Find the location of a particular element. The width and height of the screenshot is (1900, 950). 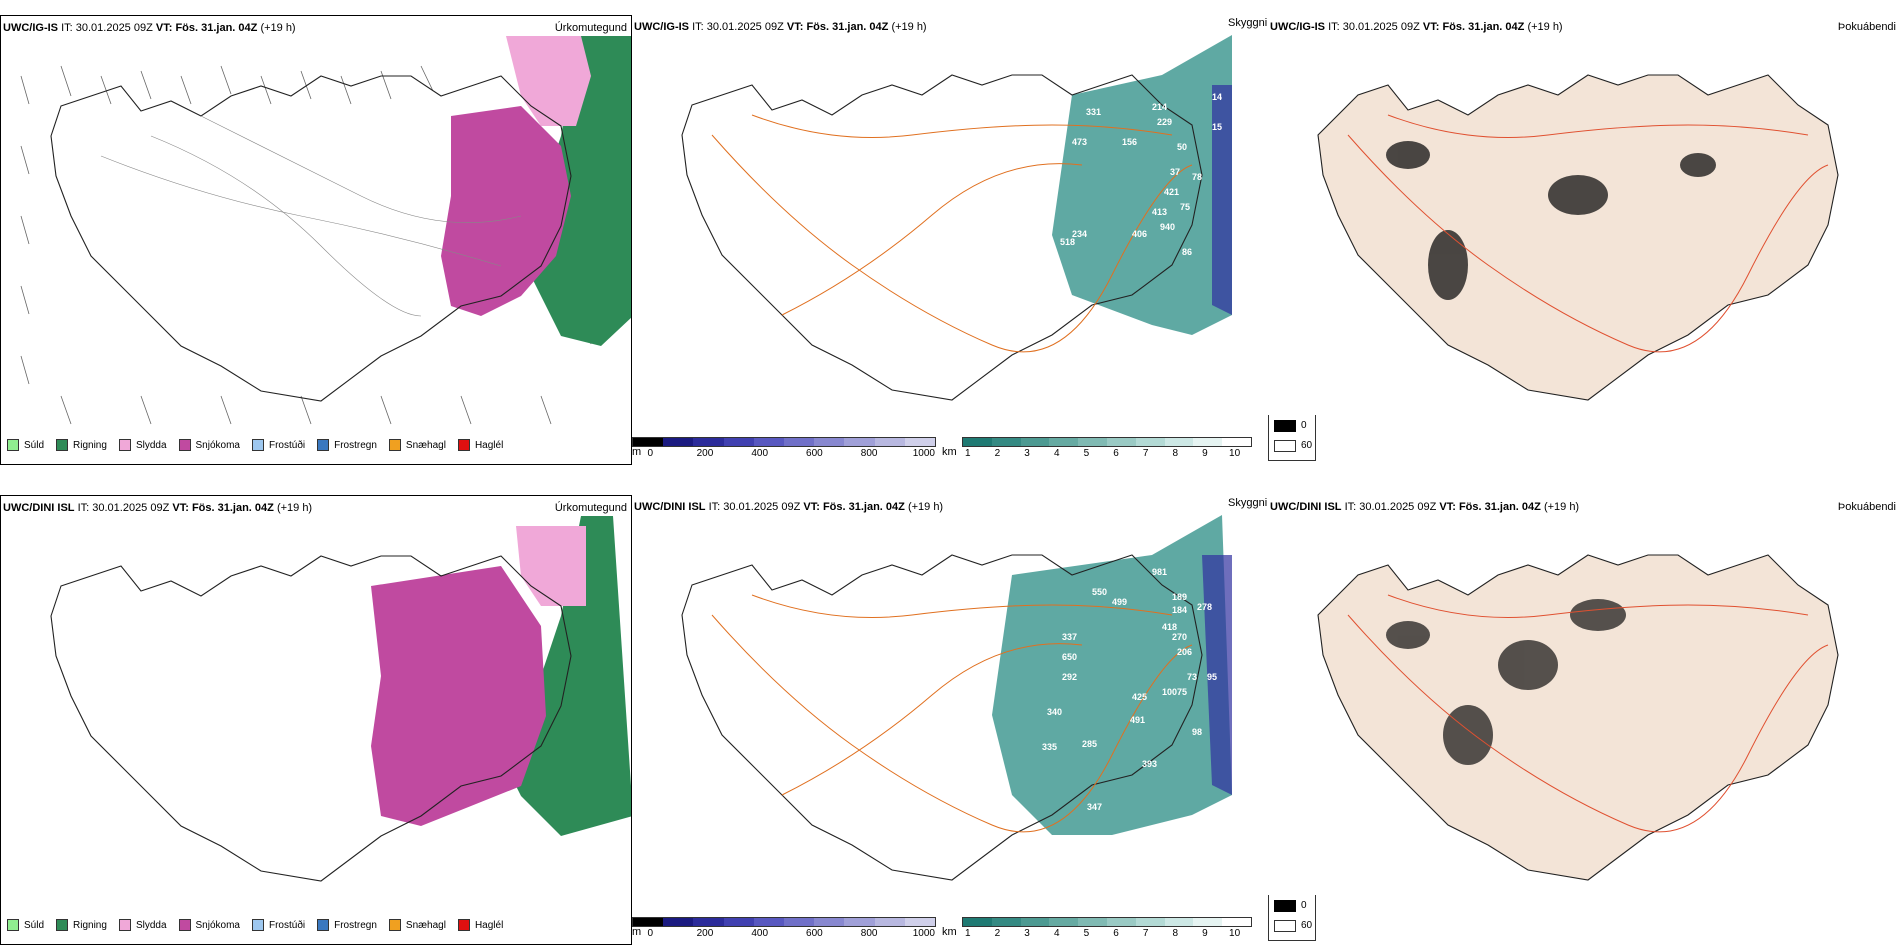

legend-item: Frostregn is located at coordinates (347, 925).